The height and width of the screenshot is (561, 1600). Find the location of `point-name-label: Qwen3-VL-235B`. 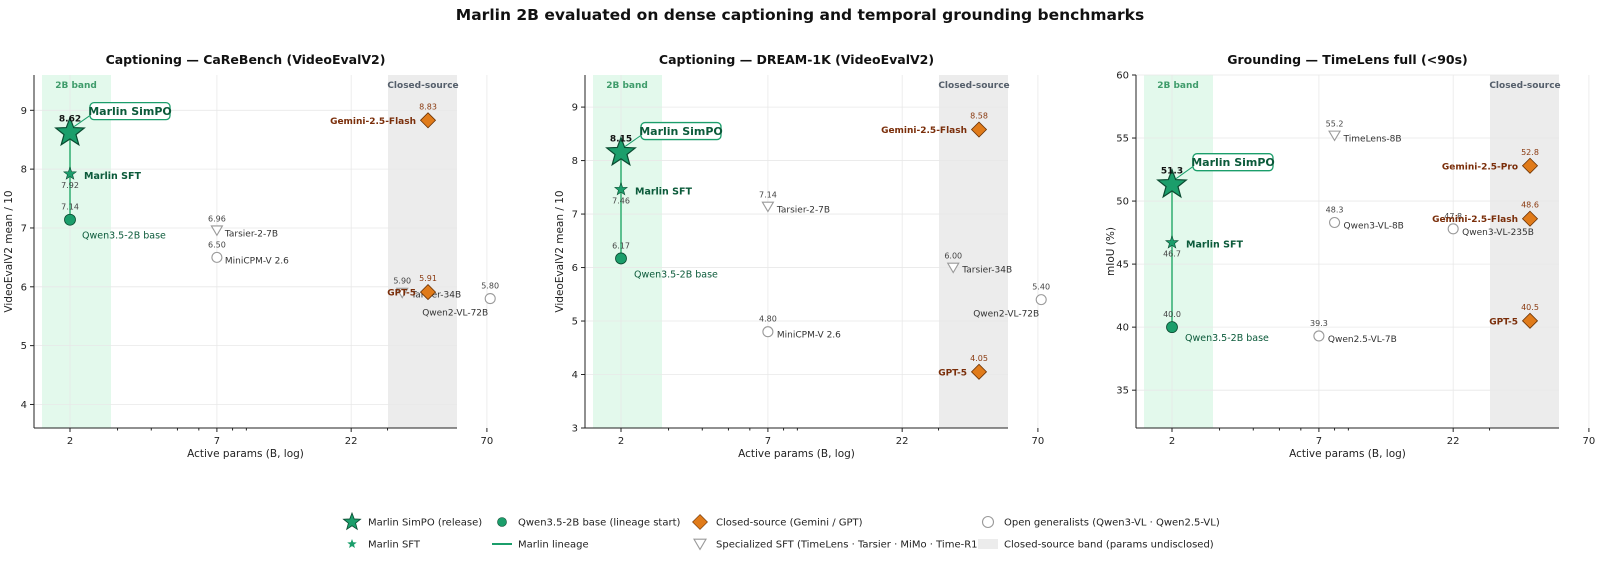

point-name-label: Qwen3-VL-235B is located at coordinates (1498, 233).